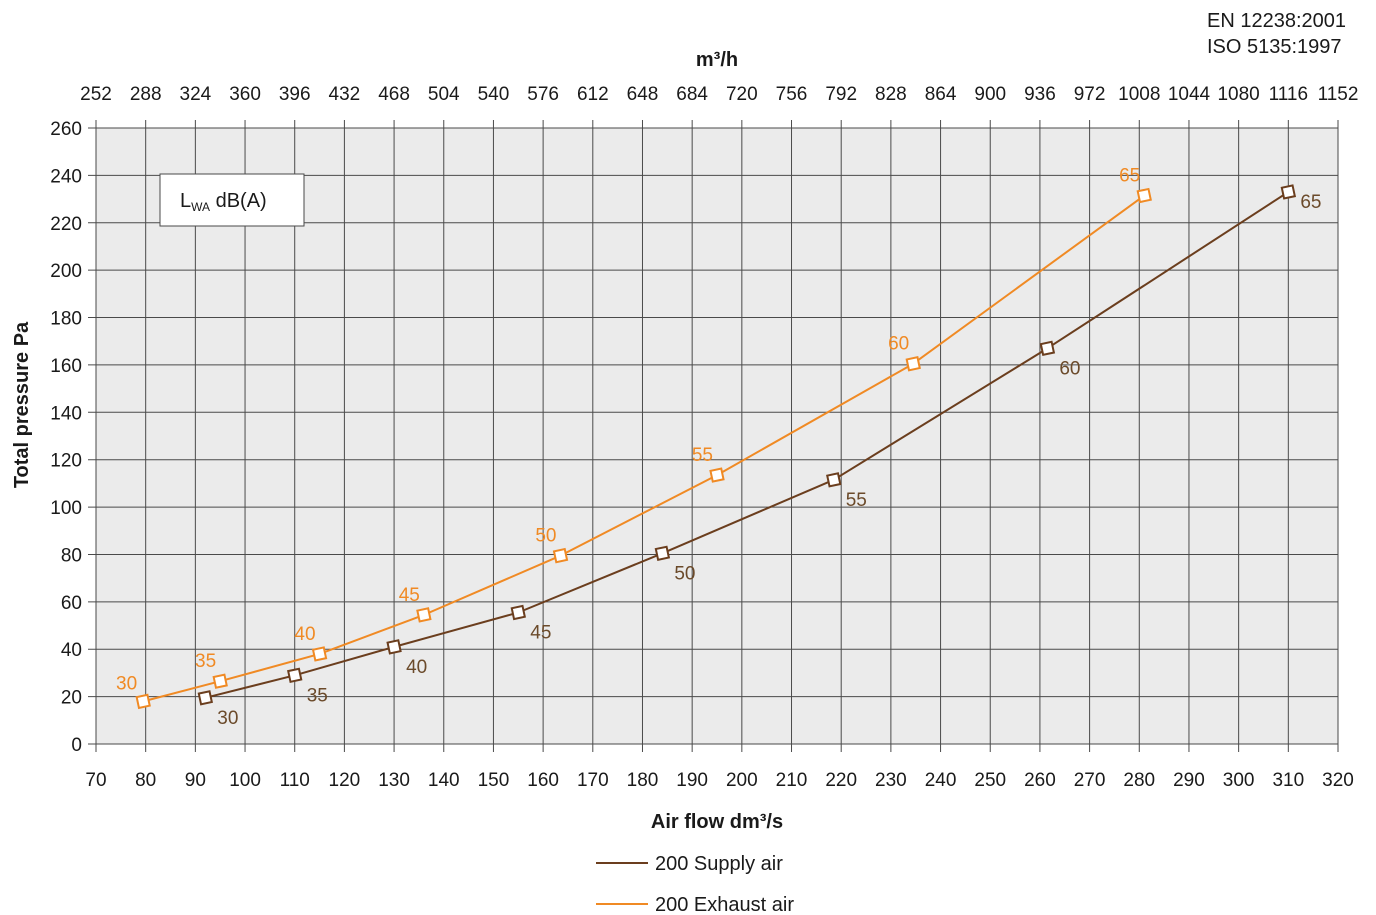 This screenshot has width=1376, height=915. What do you see at coordinates (22, 404) in the screenshot?
I see `y-axis-title: Total pressure Pa` at bounding box center [22, 404].